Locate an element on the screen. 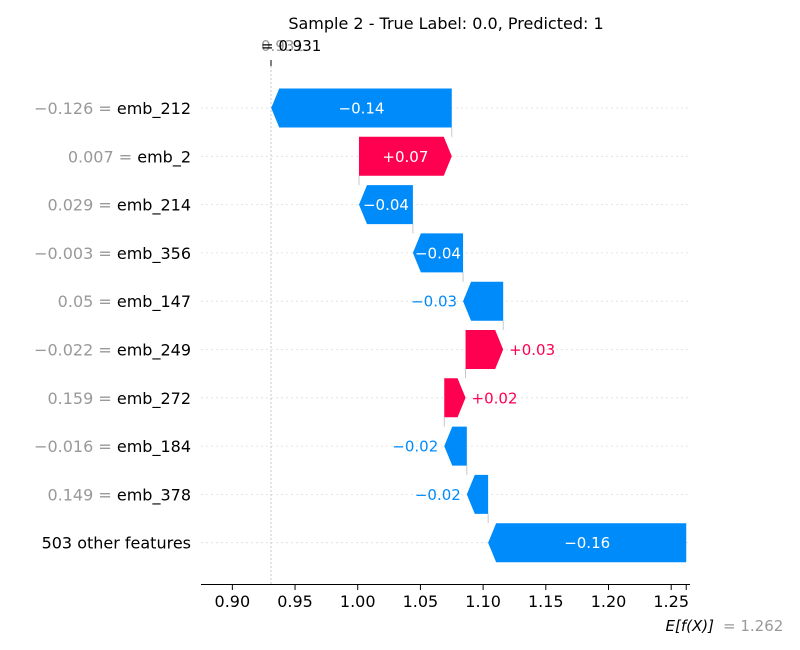  feature-label: 503 other features is located at coordinates (116, 543).